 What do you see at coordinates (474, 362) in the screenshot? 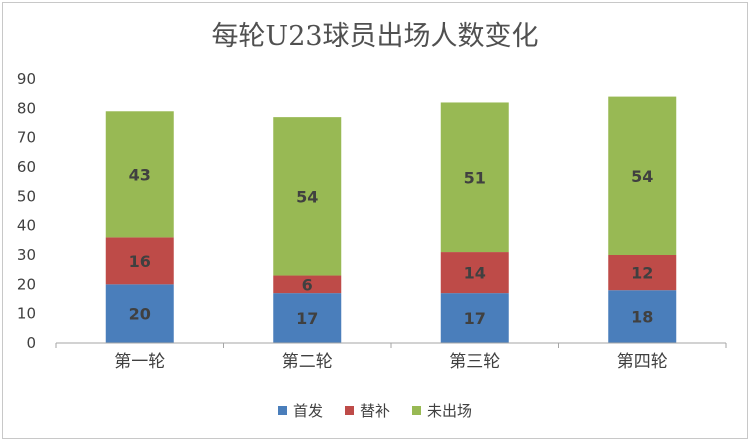
I see `x-category-label: 第三轮` at bounding box center [474, 362].